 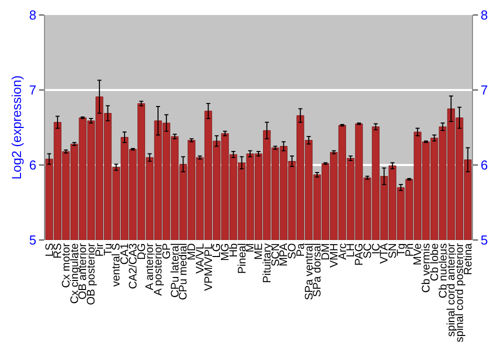 I want to click on y2-tick-label: 7, so click(x=484, y=90).